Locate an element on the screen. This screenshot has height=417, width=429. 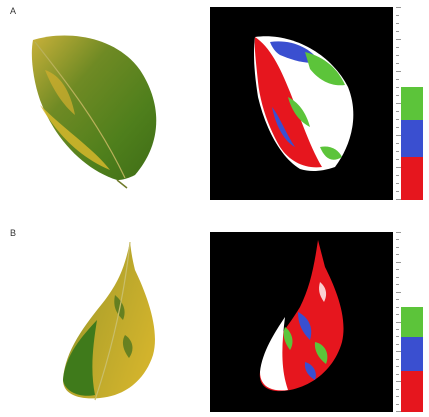
colorbar-ticks-b is located at coordinates (400, 322).